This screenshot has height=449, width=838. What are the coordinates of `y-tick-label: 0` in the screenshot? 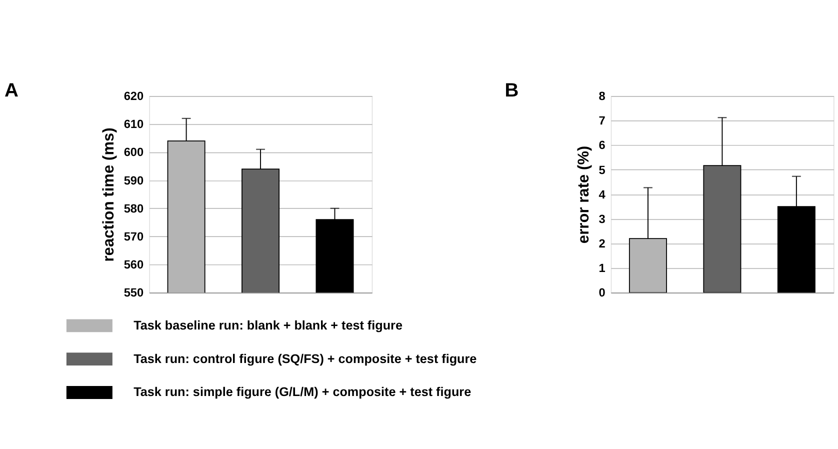 It's located at (602, 293).